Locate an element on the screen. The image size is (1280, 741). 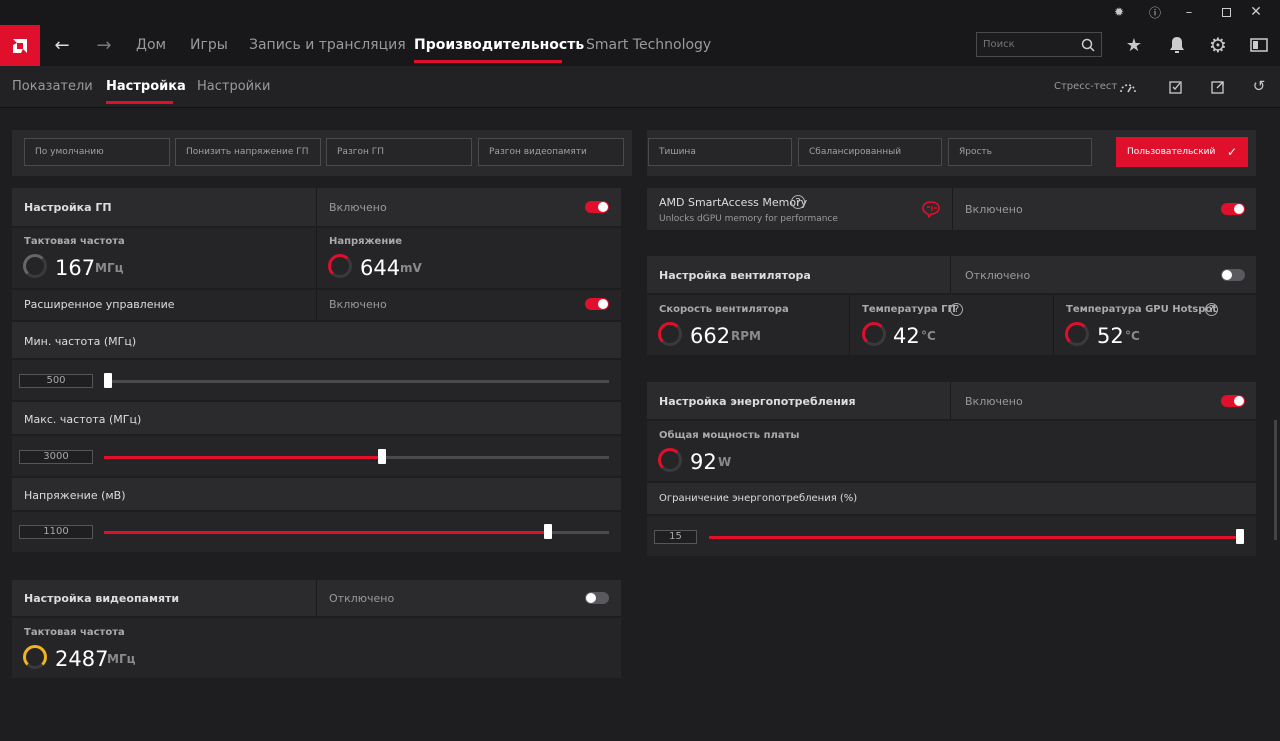
nav-home: Дом is located at coordinates (151, 45).